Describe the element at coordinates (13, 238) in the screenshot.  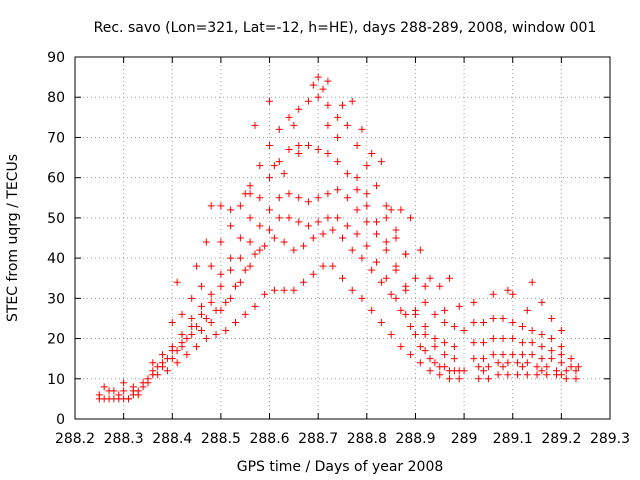
I see `y-axis-label: STEC from uqrg / TECUs` at that location.